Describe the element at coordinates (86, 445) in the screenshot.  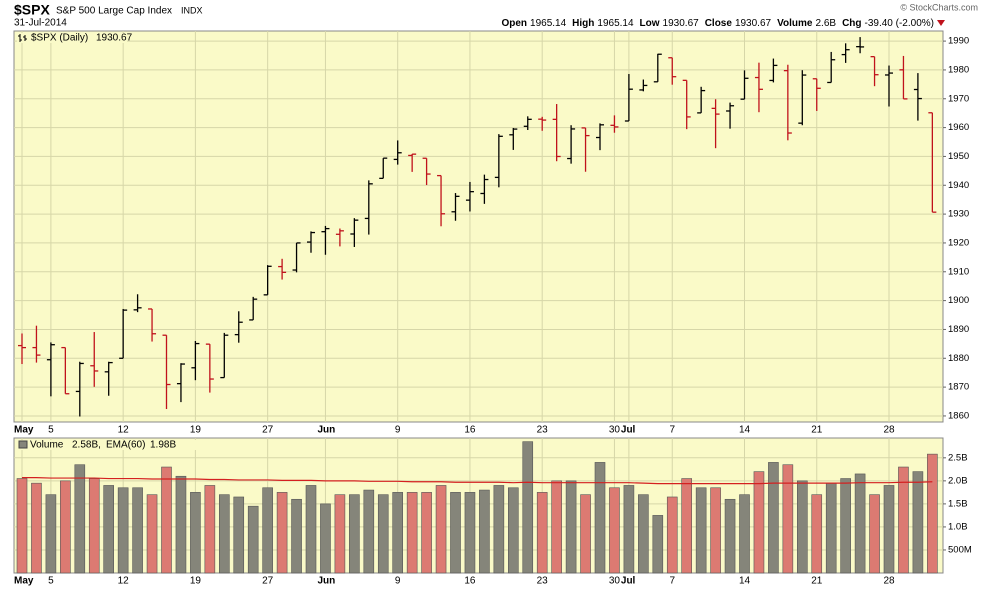
I see `volume-legend-value: 2.58B,` at that location.